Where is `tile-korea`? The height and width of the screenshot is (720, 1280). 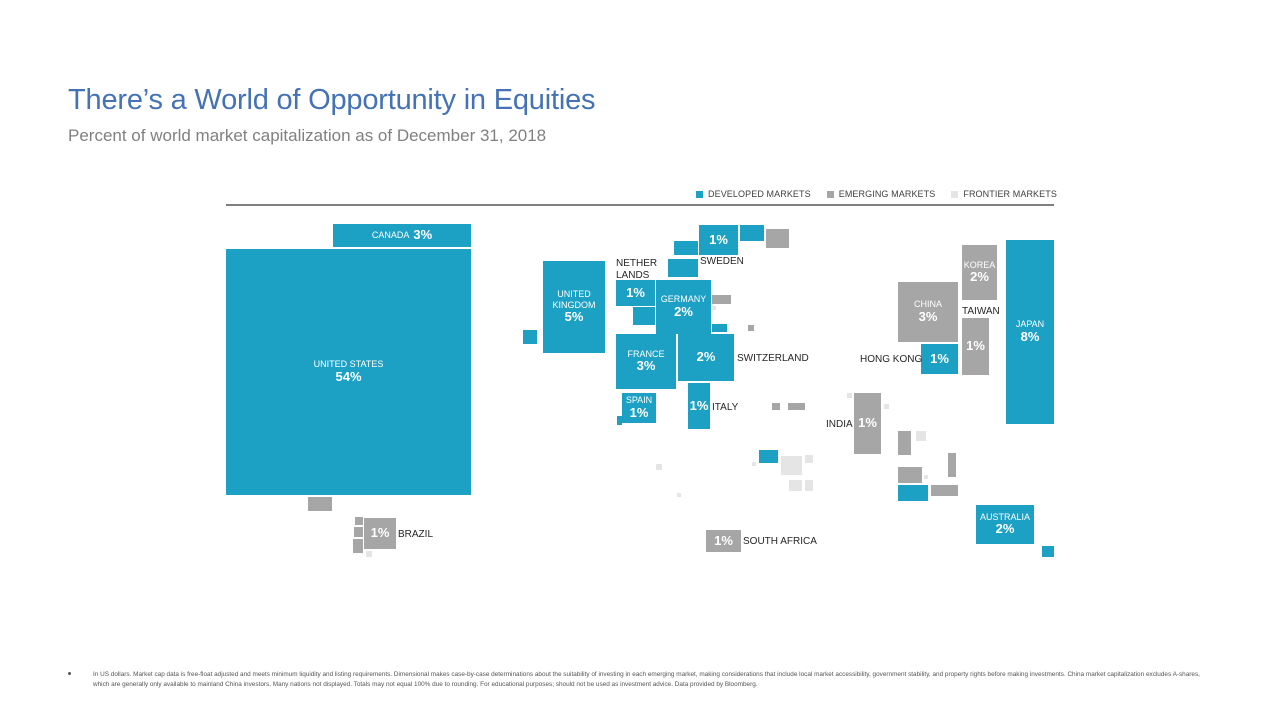 tile-korea is located at coordinates (979, 272).